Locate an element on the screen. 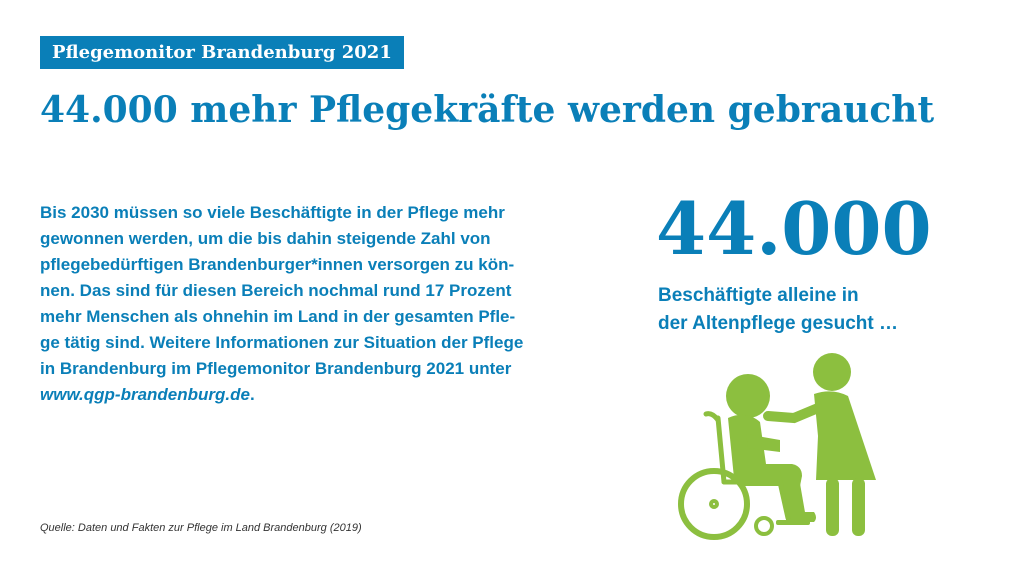 This screenshot has height=576, width=1024. highlight-caption-line: Beschäftigte alleine in is located at coordinates (758, 295).